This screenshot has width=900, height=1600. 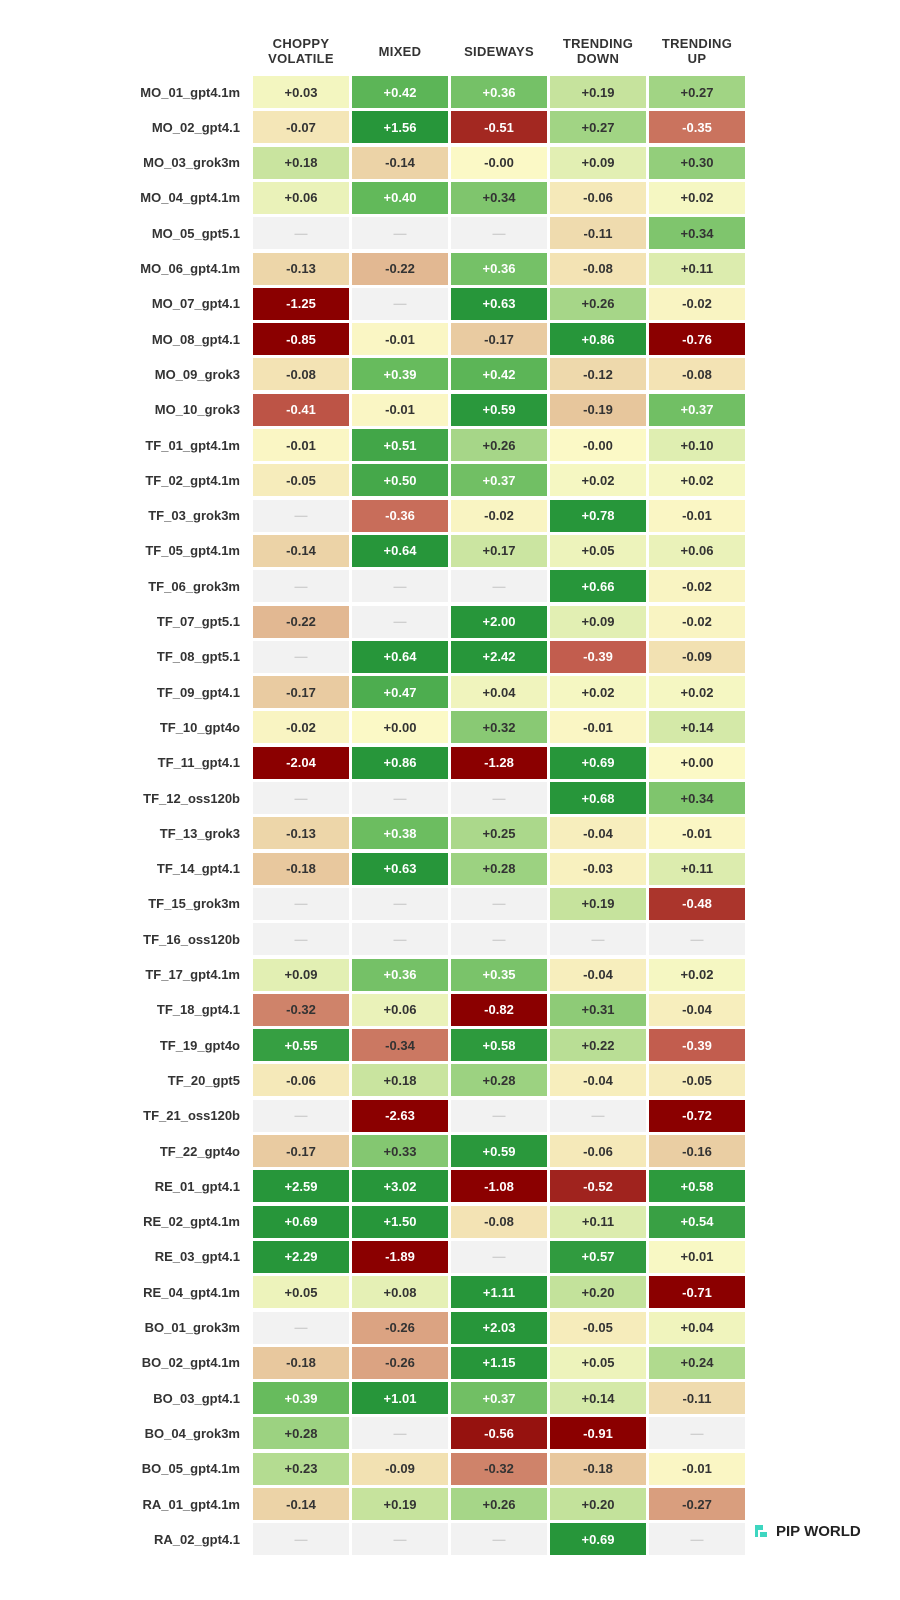 What do you see at coordinates (499, 339) in the screenshot?
I see `value-label: -0.17` at bounding box center [499, 339].